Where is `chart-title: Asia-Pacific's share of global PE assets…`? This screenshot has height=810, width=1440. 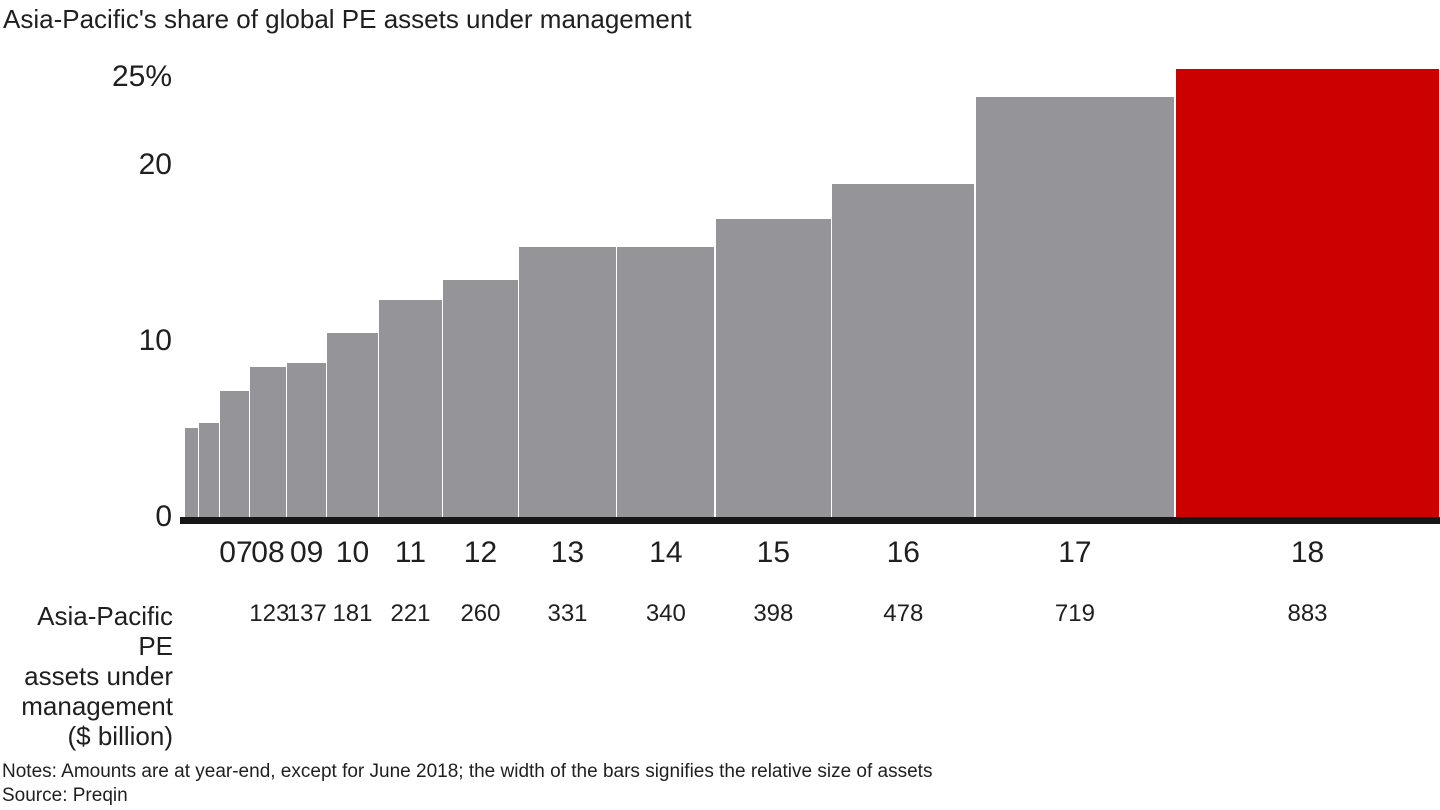 chart-title: Asia-Pacific's share of global PE assets… is located at coordinates (347, 19).